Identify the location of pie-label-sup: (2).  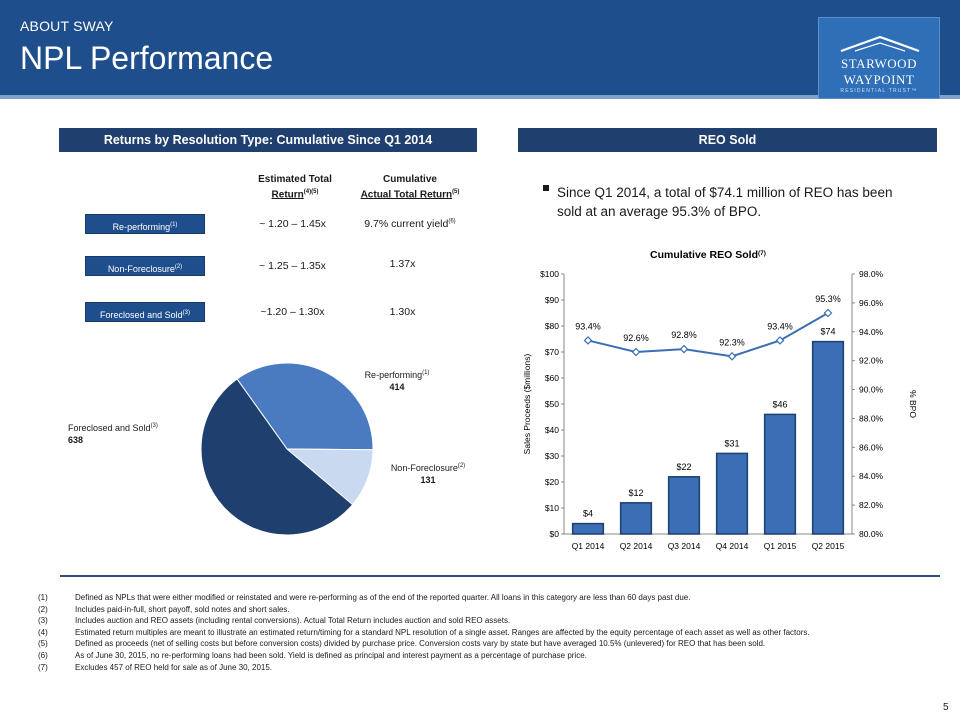
(461, 466).